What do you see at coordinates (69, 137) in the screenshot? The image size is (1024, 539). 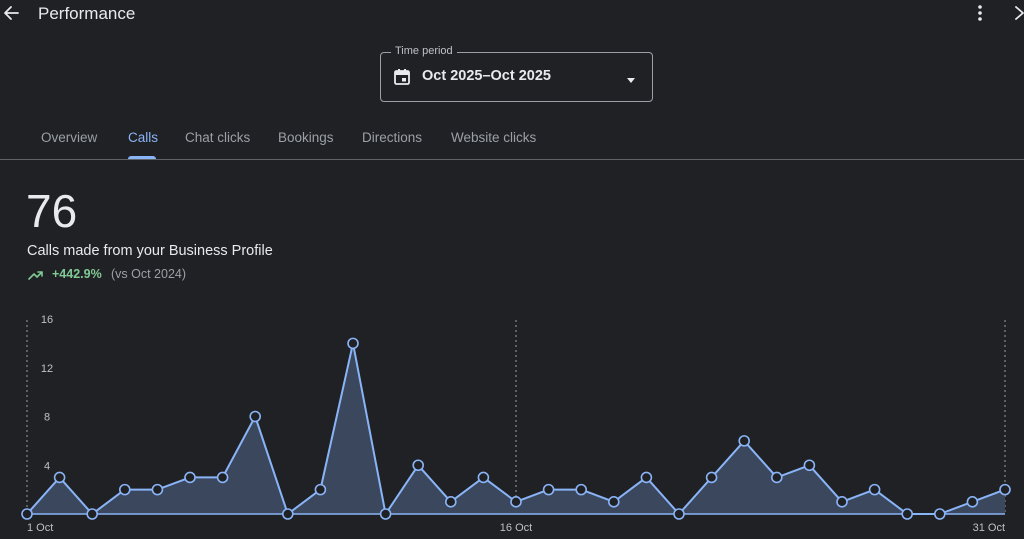 I see `tab-overview: Overview` at bounding box center [69, 137].